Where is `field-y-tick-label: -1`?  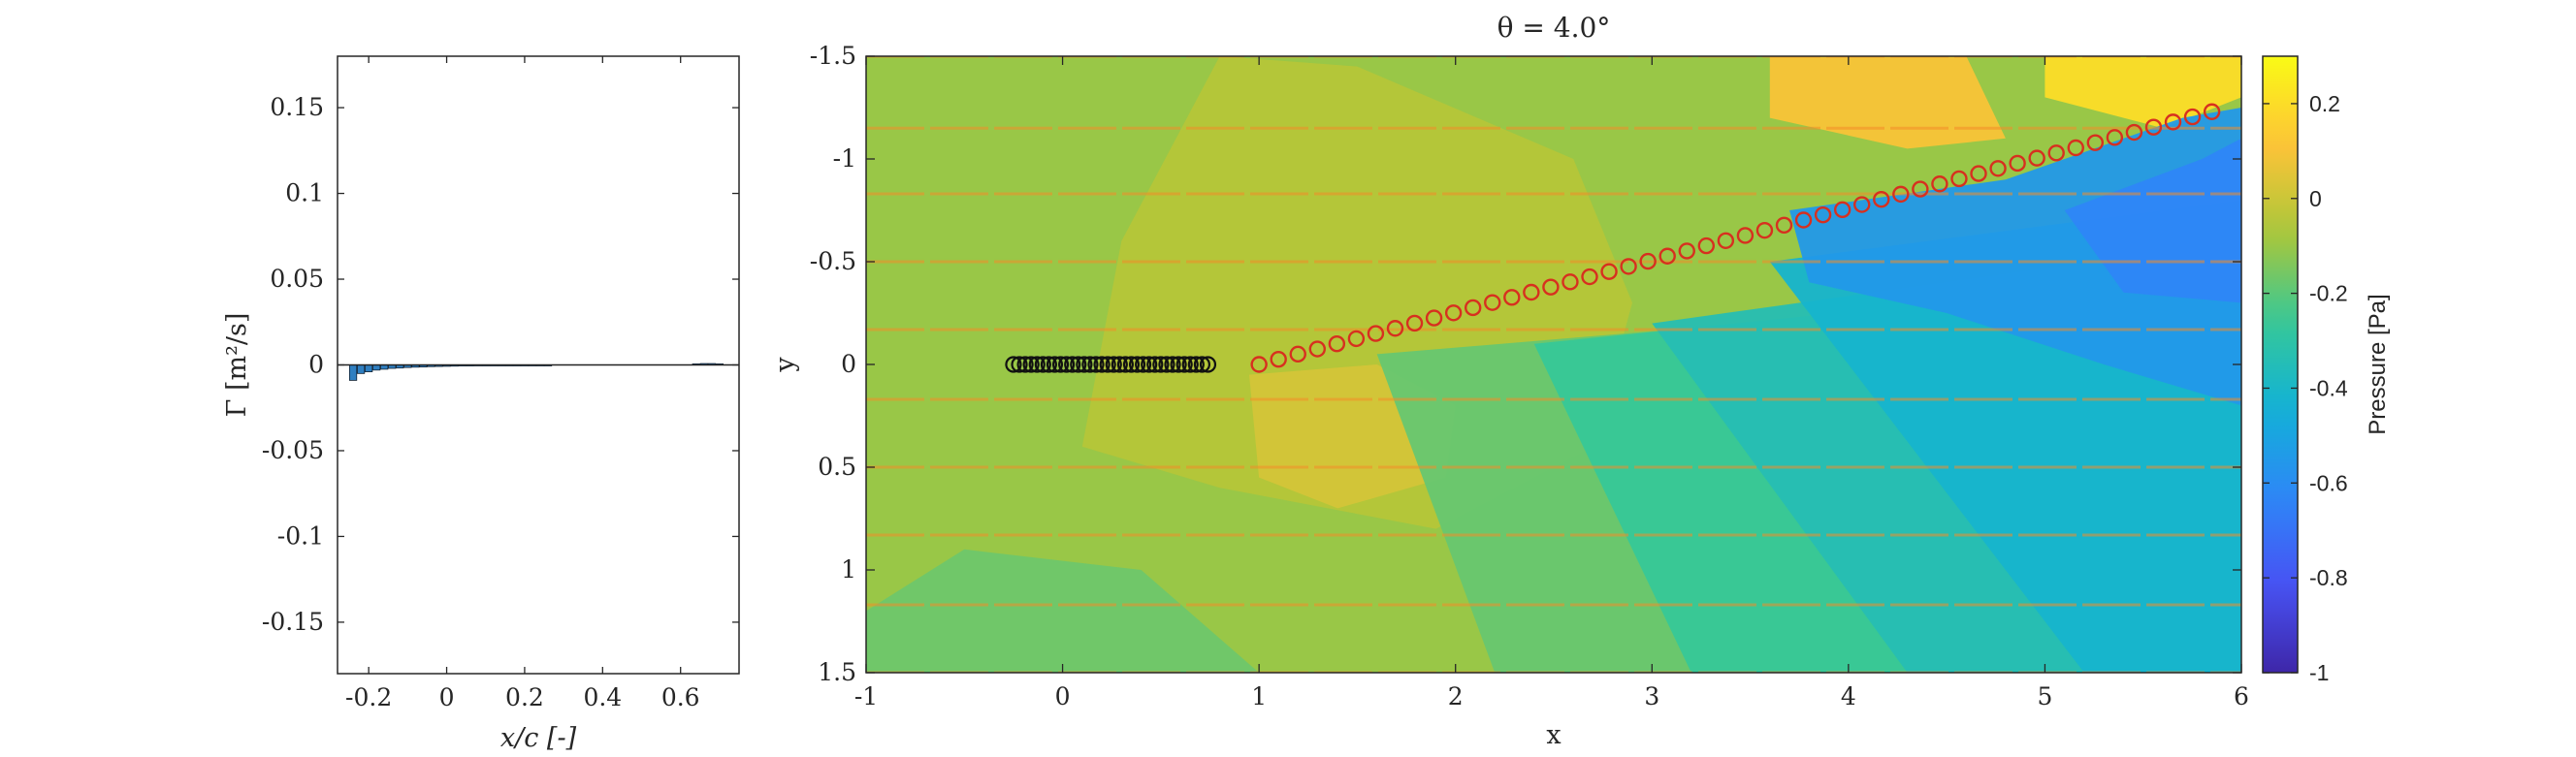 field-y-tick-label: -1 is located at coordinates (844, 158).